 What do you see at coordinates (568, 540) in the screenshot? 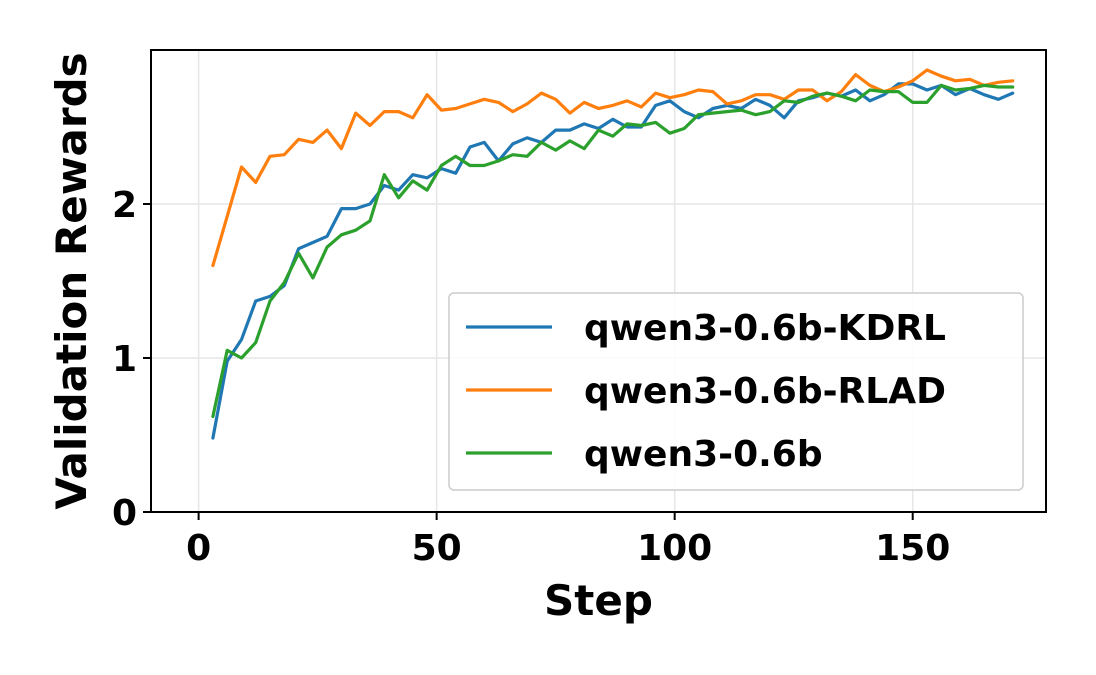
I see `x-axis-ticks: 0 50 100 150` at bounding box center [568, 540].